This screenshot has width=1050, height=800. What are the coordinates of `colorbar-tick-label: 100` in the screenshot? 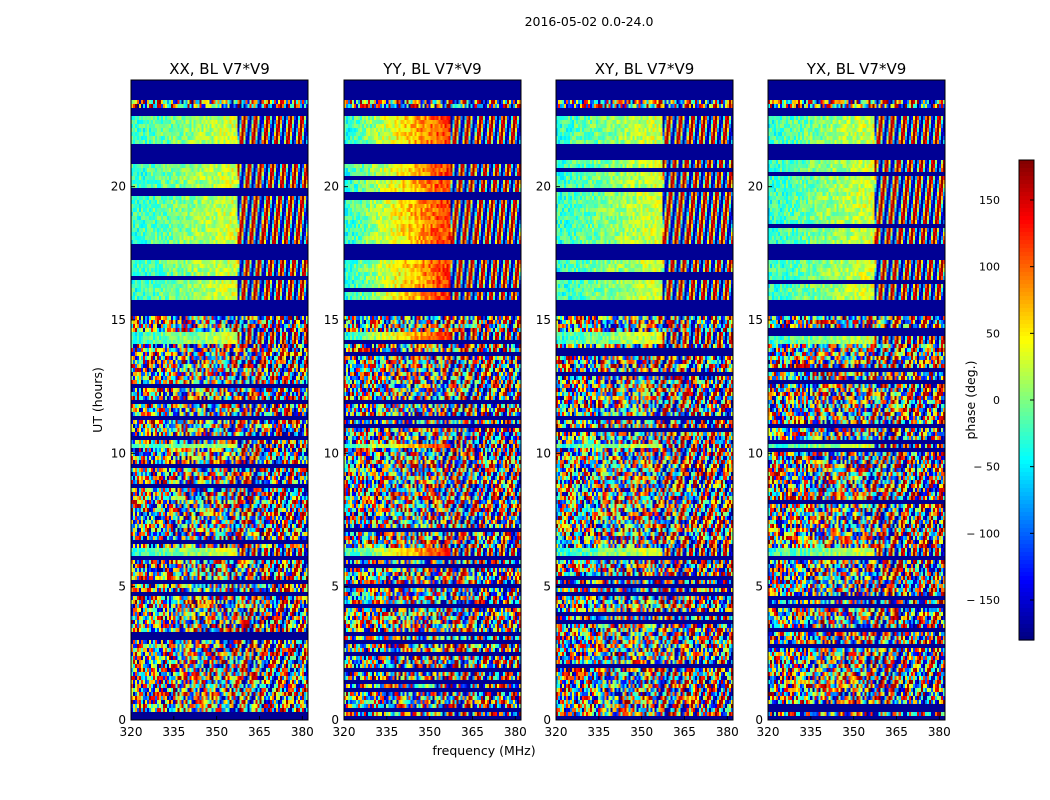 It's located at (989, 267).